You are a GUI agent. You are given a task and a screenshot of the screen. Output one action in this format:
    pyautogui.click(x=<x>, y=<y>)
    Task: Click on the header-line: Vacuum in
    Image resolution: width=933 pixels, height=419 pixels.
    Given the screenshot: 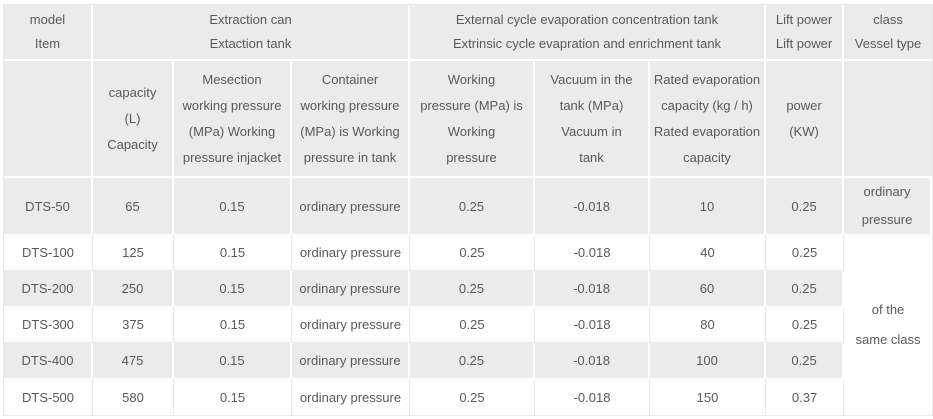 What is the action you would take?
    pyautogui.click(x=591, y=131)
    